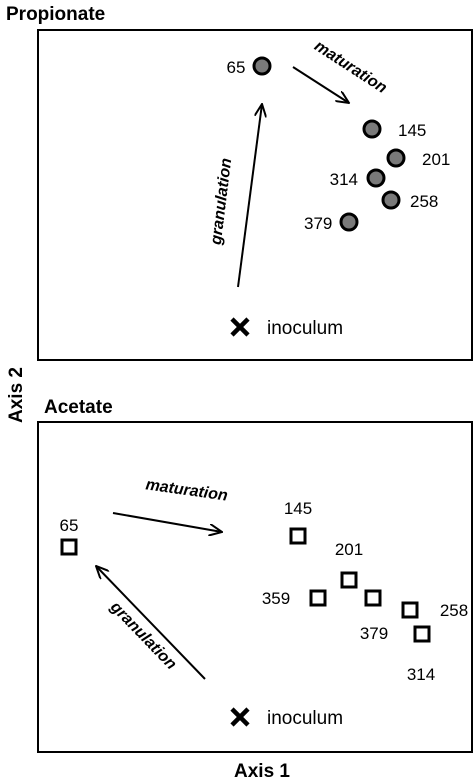 Image resolution: width=474 pixels, height=779 pixels. I want to click on propionate-point-label-145: 145, so click(412, 130).